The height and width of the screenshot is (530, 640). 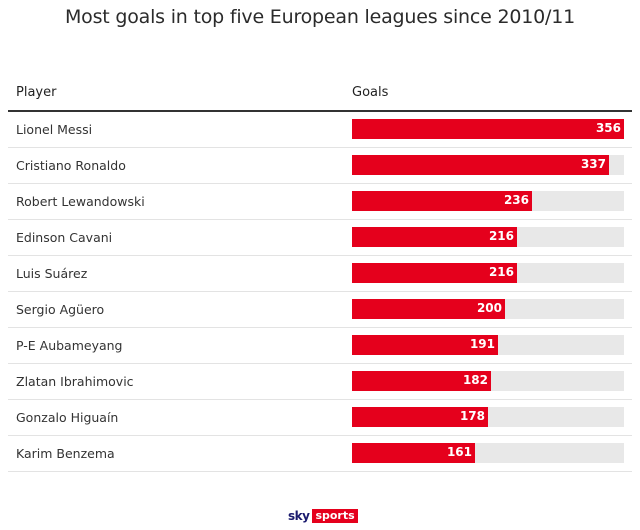 What do you see at coordinates (413, 453) in the screenshot?
I see `goals-bar: 161` at bounding box center [413, 453].